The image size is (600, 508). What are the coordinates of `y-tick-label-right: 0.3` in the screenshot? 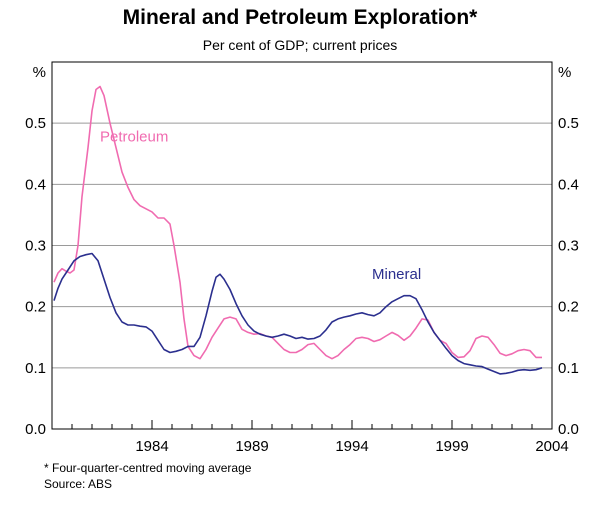 It's located at (568, 246).